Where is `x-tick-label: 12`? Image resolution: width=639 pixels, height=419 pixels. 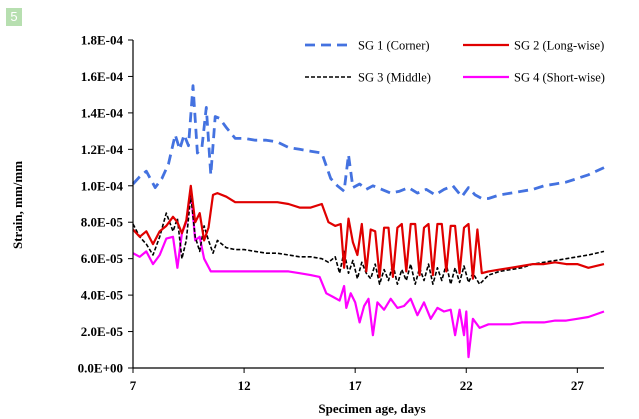 x-tick-label: 12 is located at coordinates (244, 385).